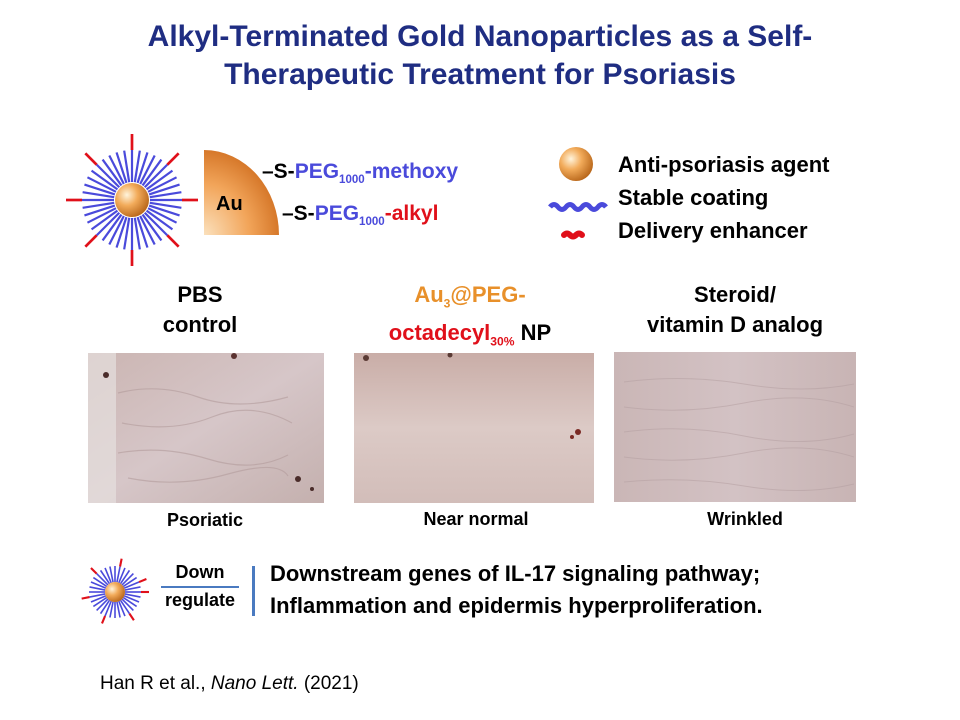  I want to click on regulate-text: regulate, so click(200, 600).